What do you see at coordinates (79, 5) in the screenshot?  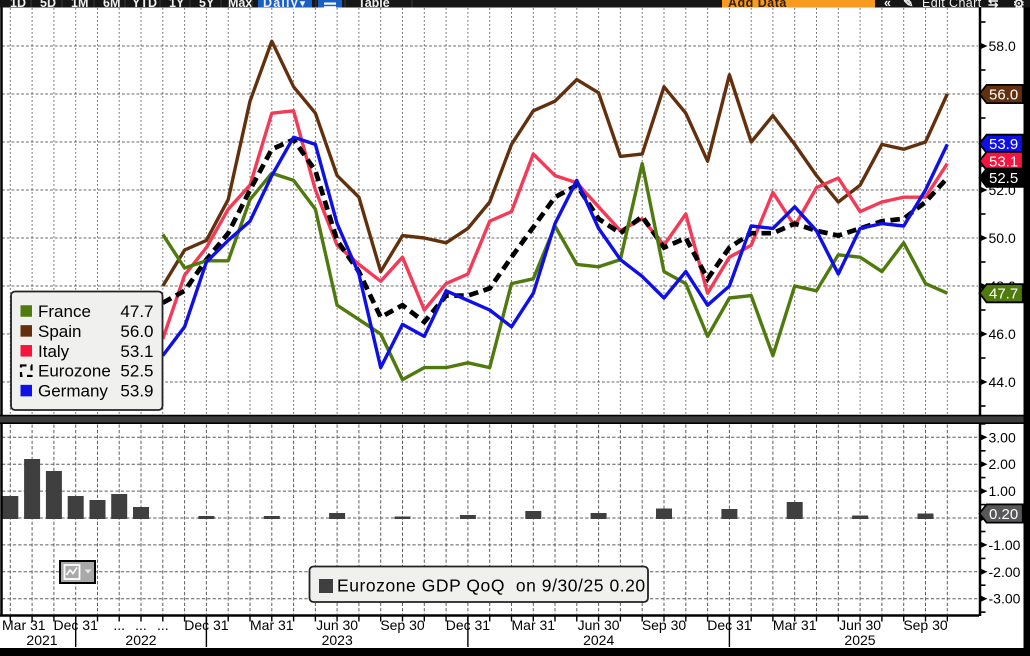 I see `svg-text: 1M` at bounding box center [79, 5].